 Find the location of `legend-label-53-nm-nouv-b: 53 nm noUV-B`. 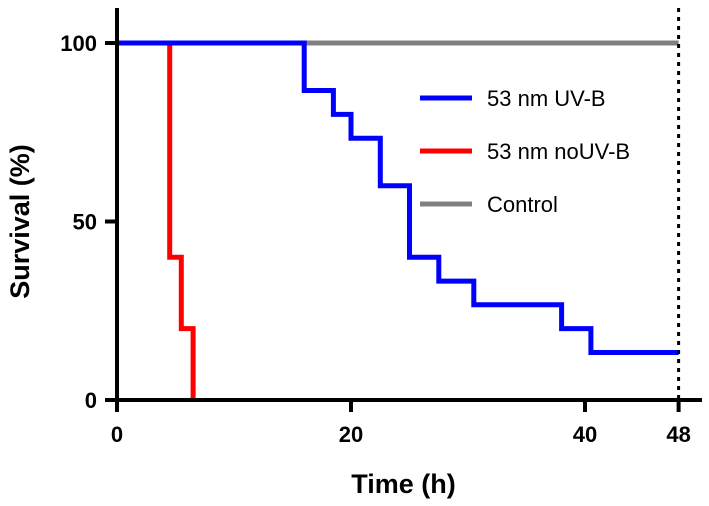

legend-label-53-nm-nouv-b: 53 nm noUV-B is located at coordinates (558, 151).